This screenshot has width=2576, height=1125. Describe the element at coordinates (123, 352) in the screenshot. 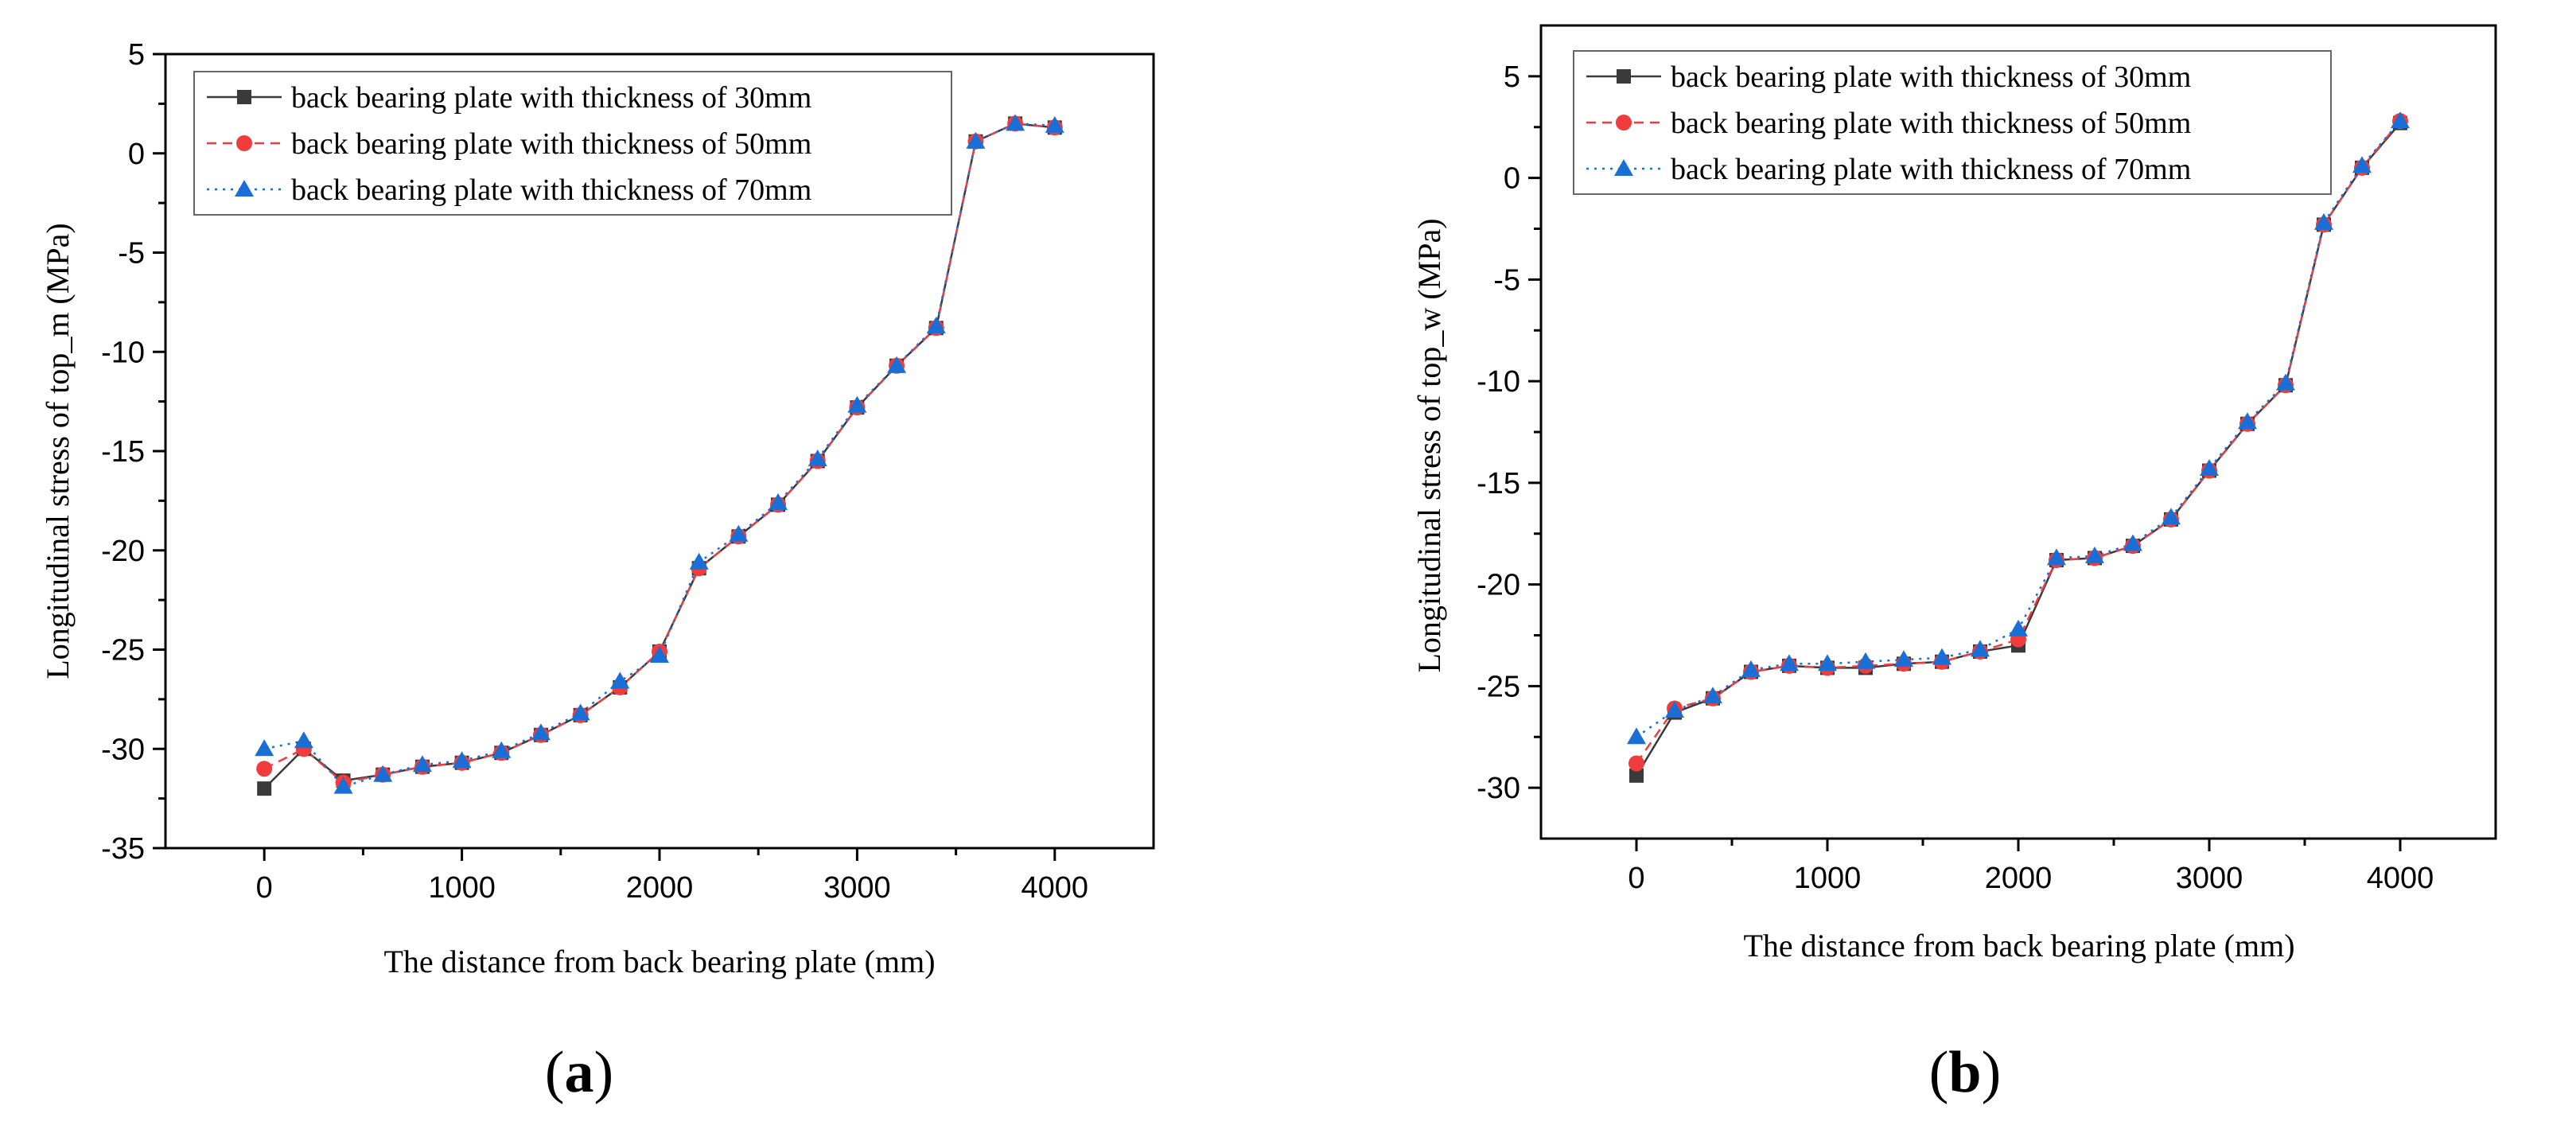

I see `y-tick-label-a: -10` at that location.